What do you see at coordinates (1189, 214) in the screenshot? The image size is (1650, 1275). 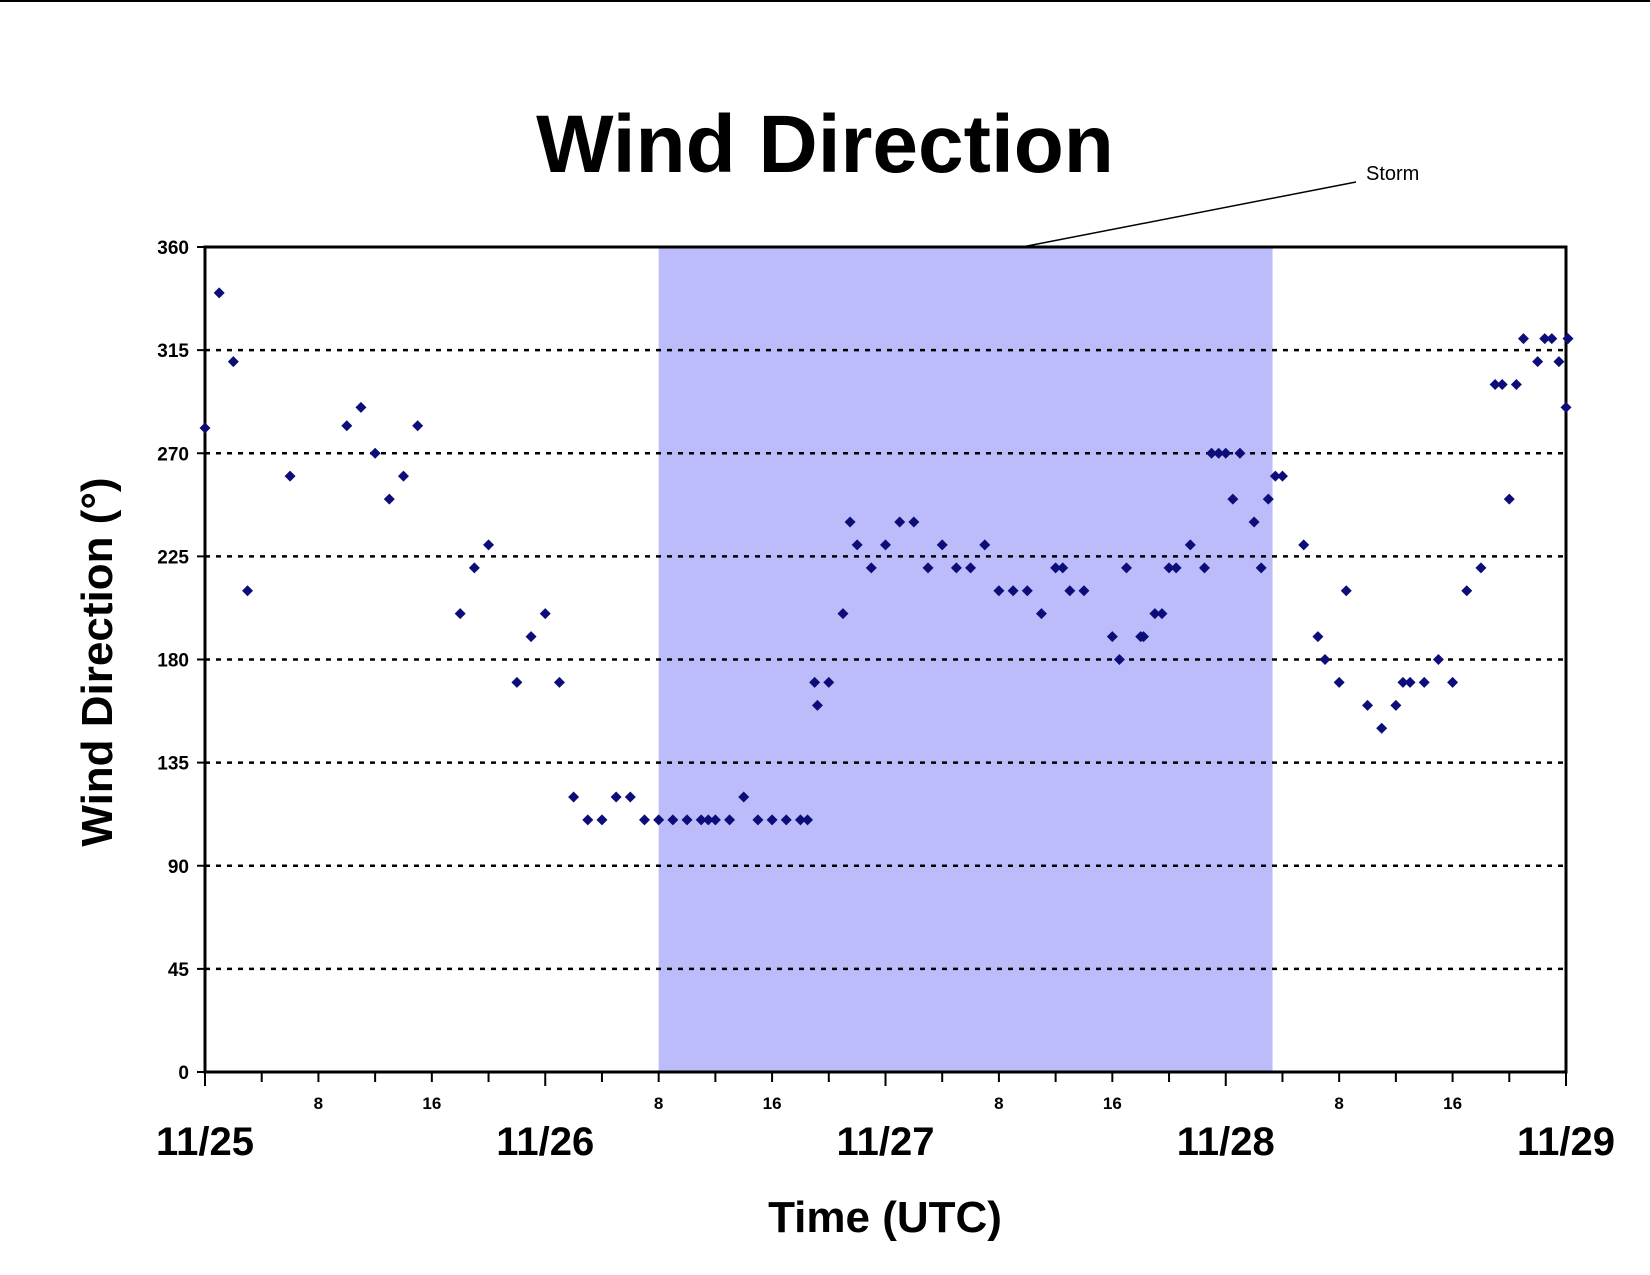 I see `storm-annotation-line` at bounding box center [1189, 214].